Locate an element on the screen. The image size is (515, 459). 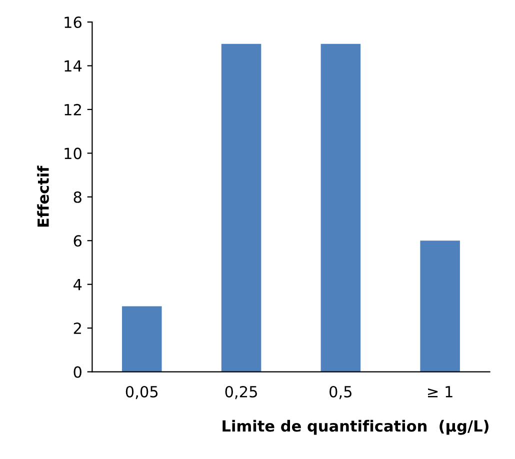
y-tick-label: 0 is located at coordinates (78, 372).